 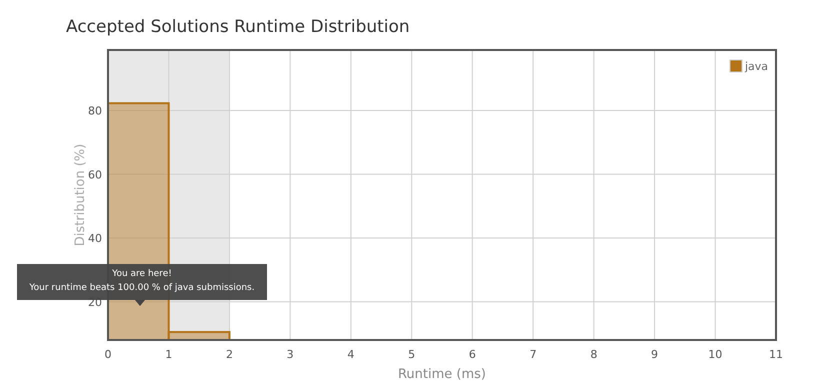 What do you see at coordinates (776, 354) in the screenshot?
I see `x-tick-label: 11` at bounding box center [776, 354].